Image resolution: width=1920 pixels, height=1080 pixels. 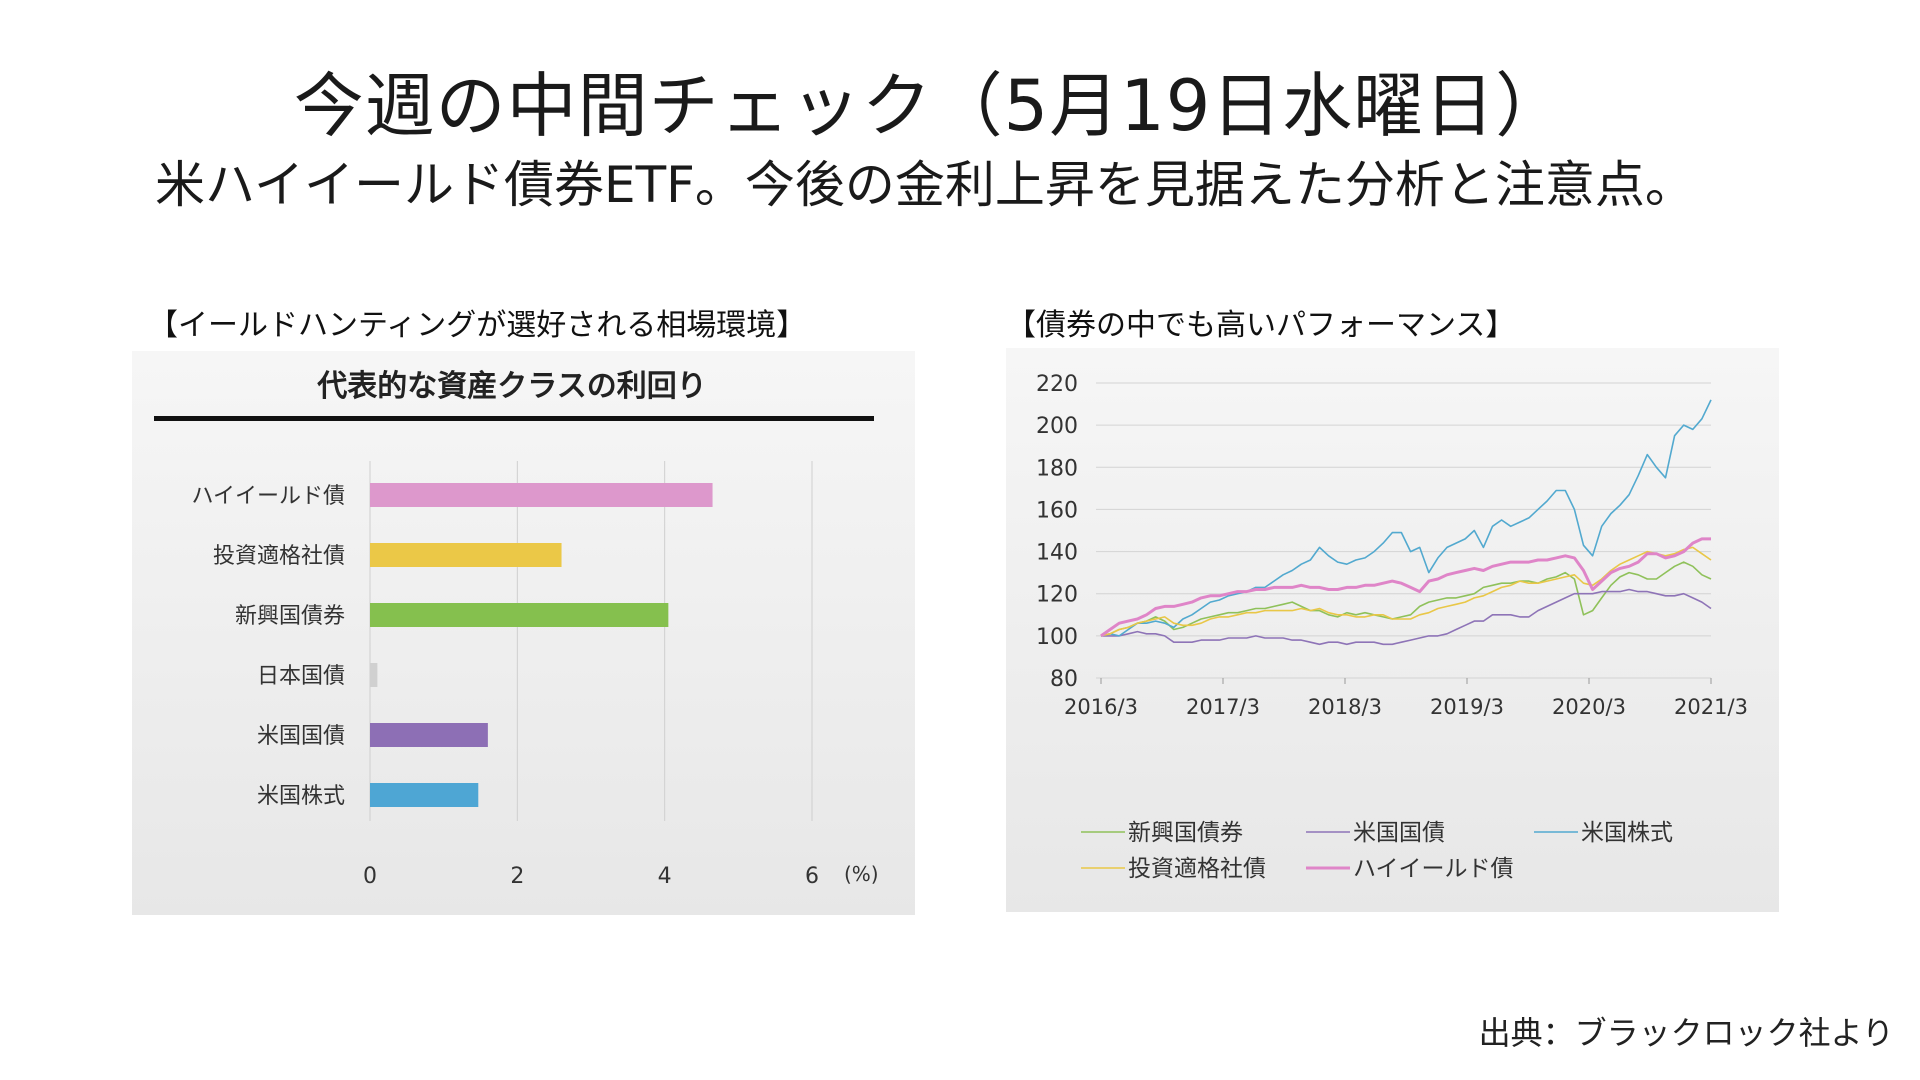 What do you see at coordinates (1057, 426) in the screenshot?
I see `y-tick-label: 200` at bounding box center [1057, 426].